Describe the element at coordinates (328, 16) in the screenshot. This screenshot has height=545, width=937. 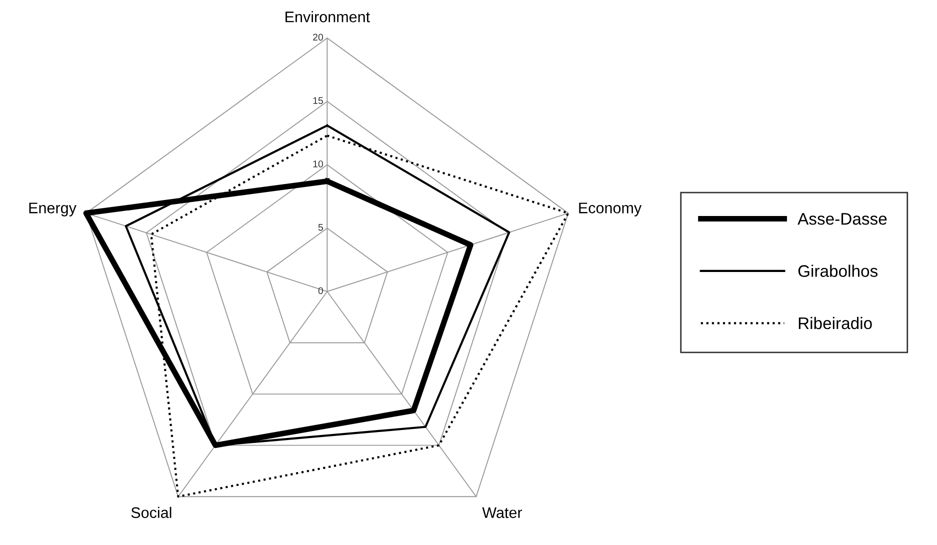
I see `spoke-label: Environment` at that location.